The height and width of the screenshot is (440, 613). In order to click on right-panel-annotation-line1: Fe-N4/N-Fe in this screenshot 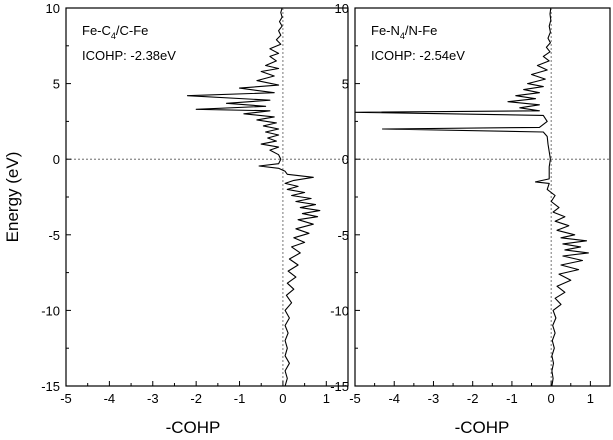, I will do `click(404, 32)`.